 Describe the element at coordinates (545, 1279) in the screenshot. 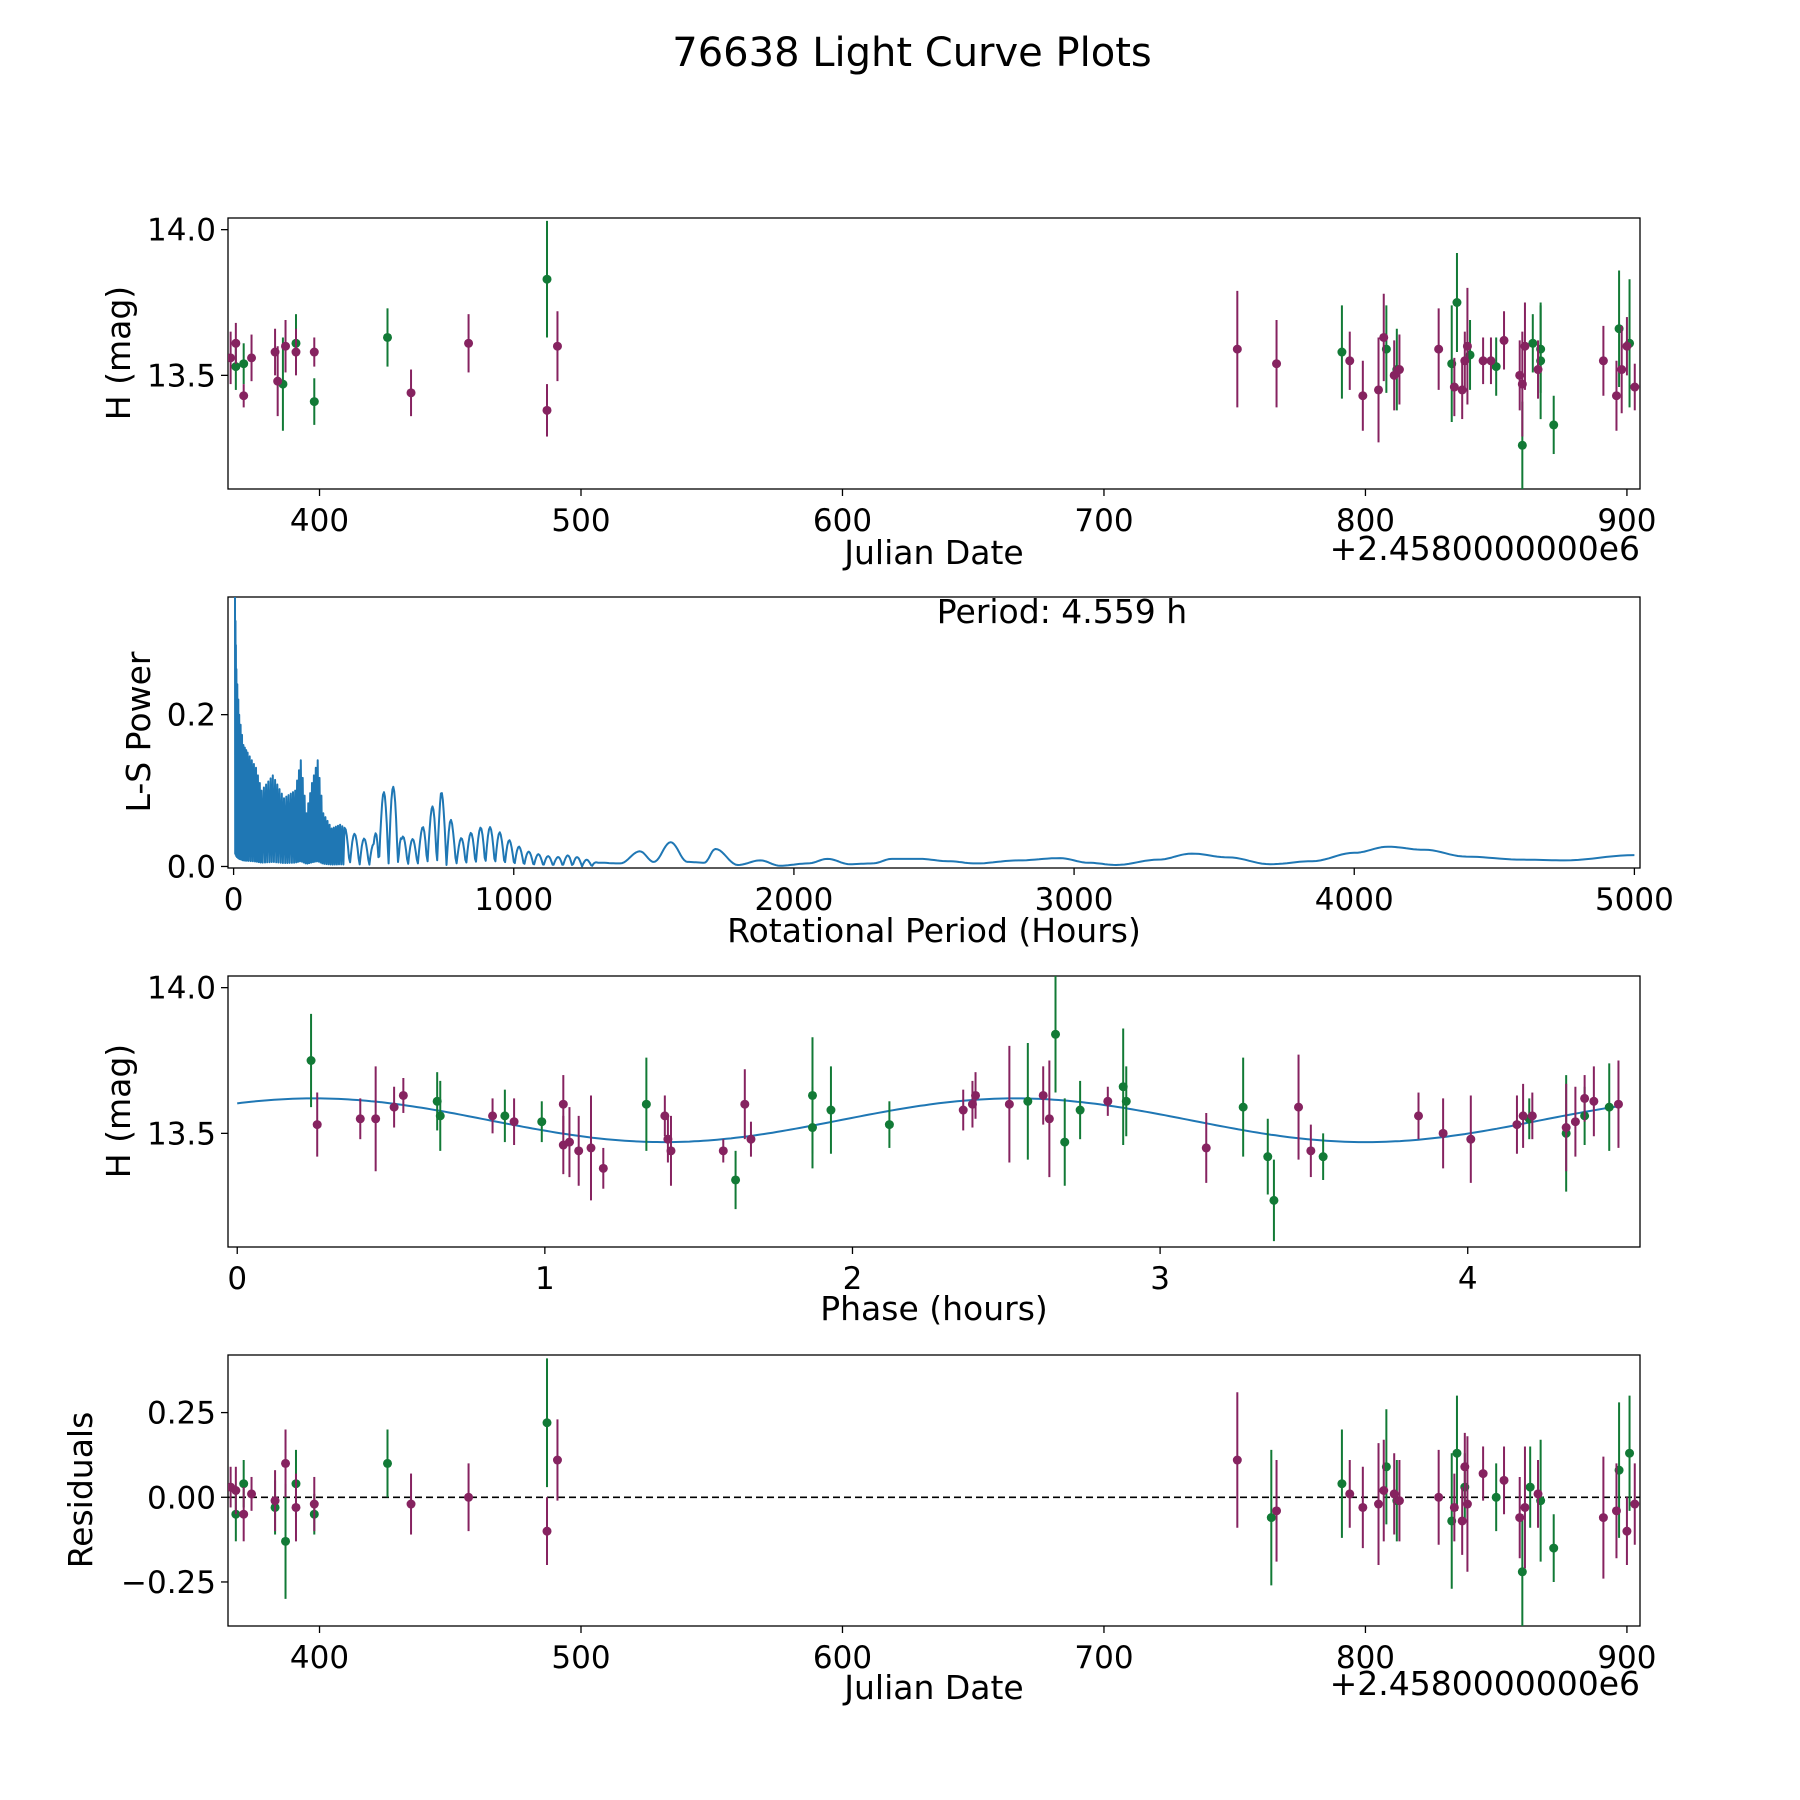

I see `phased-light-curve-x-tick-label: 1` at that location.